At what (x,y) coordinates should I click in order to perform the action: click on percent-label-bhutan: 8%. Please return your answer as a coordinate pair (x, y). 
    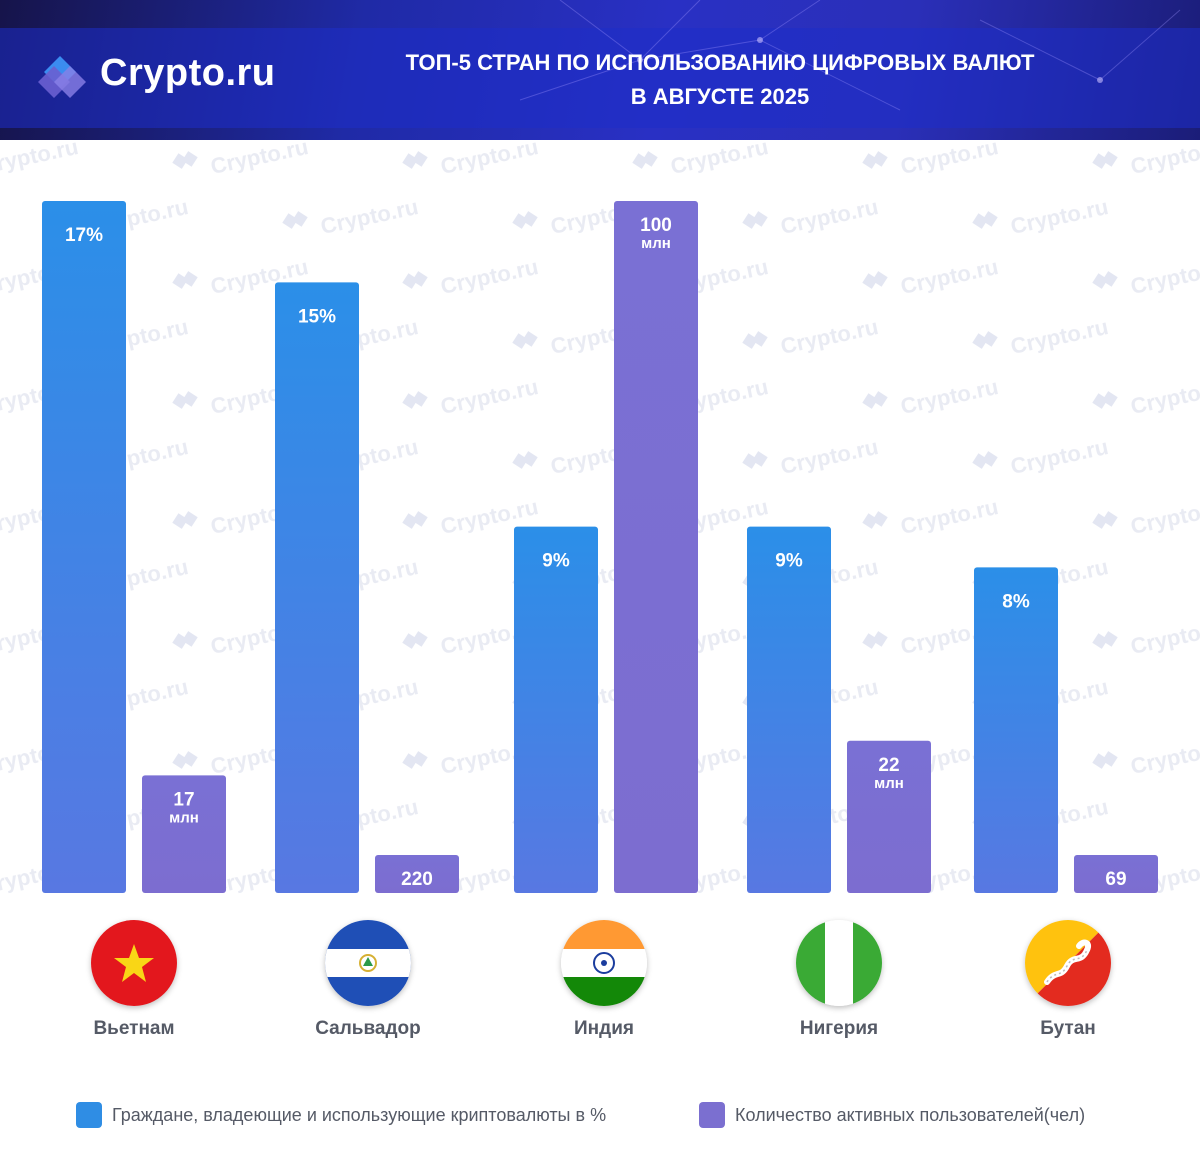
    Looking at the image, I should click on (1016, 601).